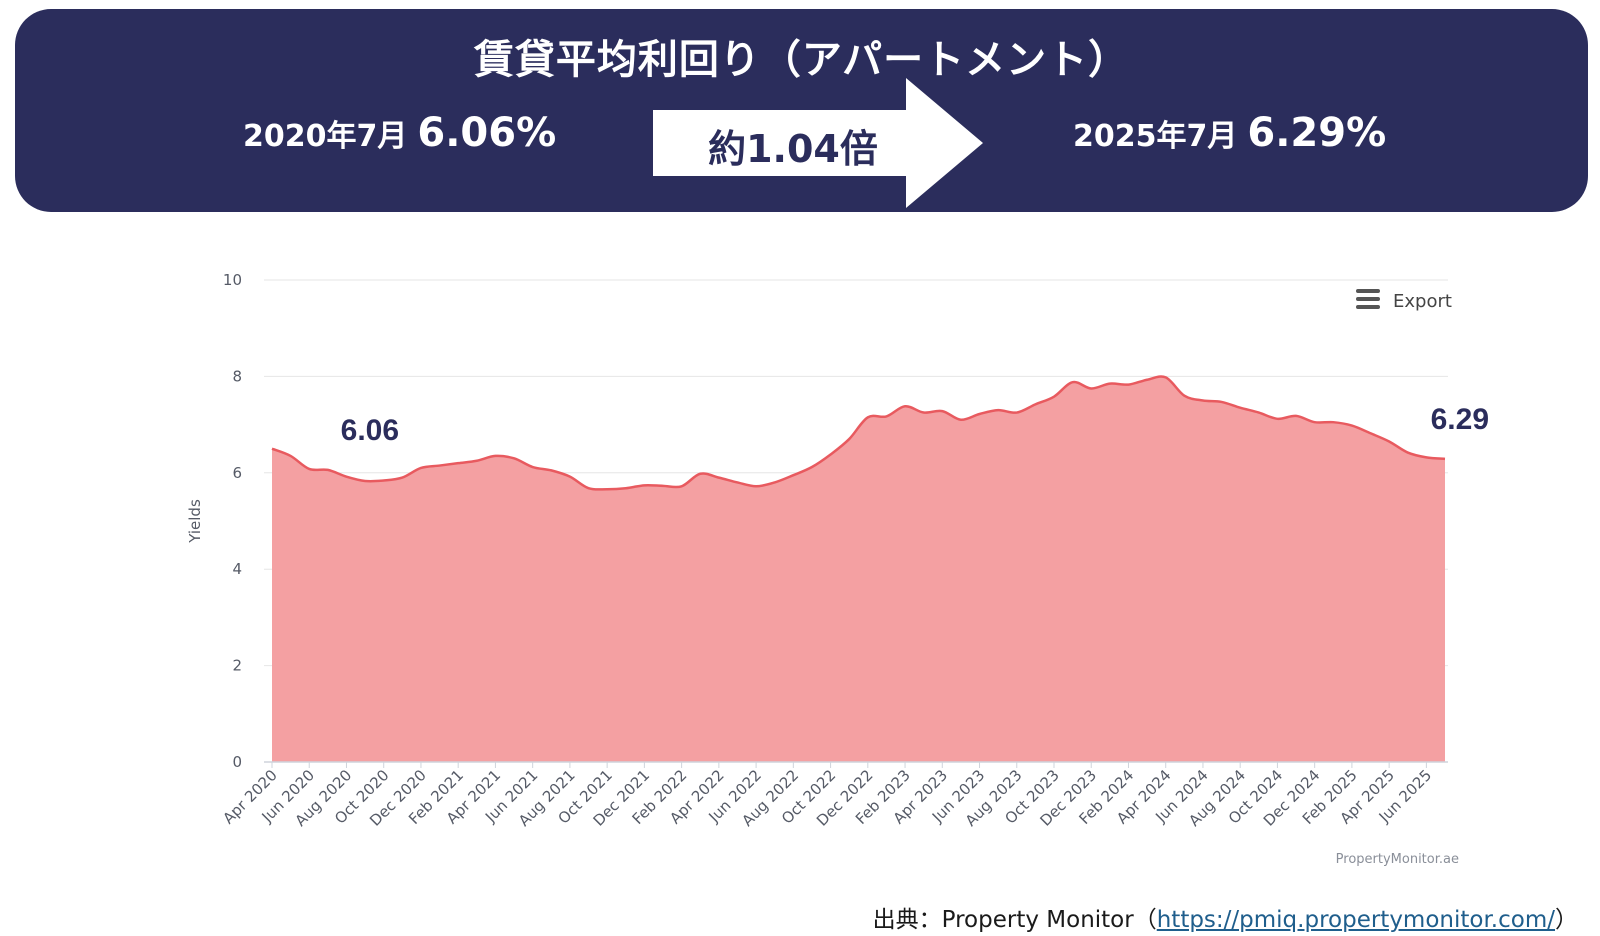  What do you see at coordinates (1155, 136) in the screenshot?
I see `end-date: 2025年7月` at bounding box center [1155, 136].